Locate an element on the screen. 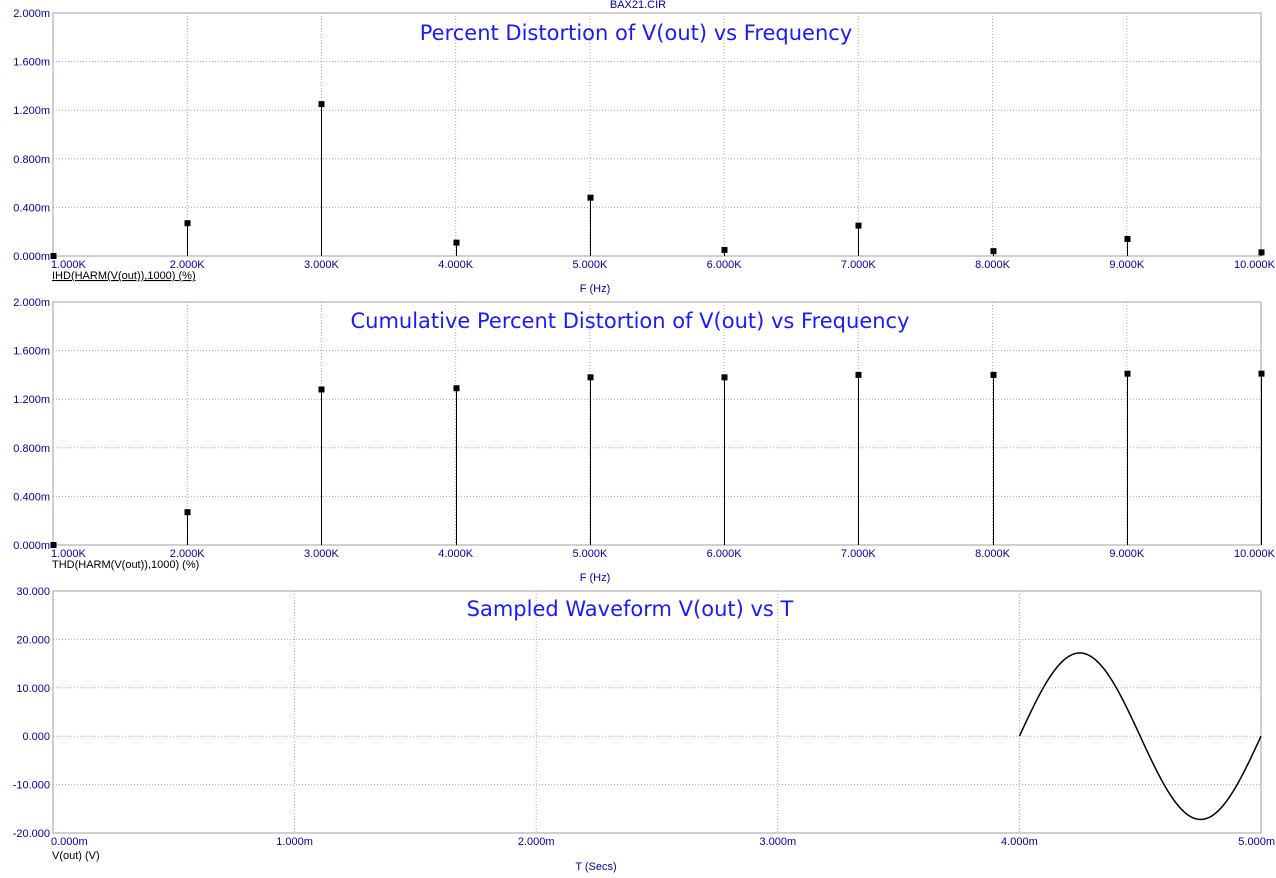 The height and width of the screenshot is (878, 1276). expression-label: V(out) (V) is located at coordinates (76, 856).